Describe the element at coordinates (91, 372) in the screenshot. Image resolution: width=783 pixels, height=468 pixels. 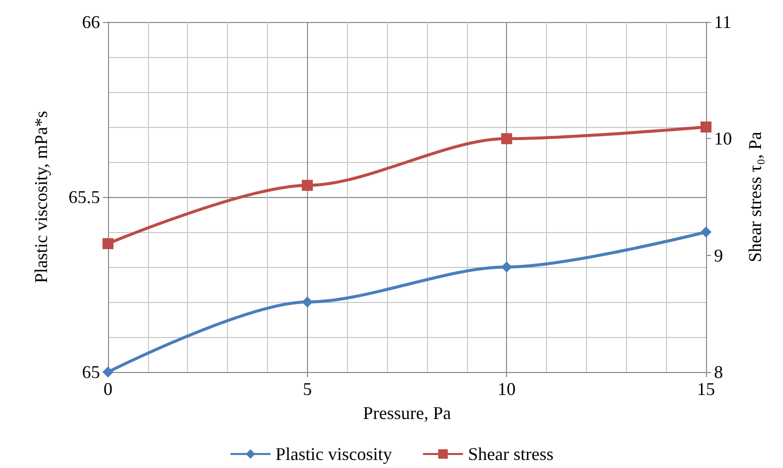
I see `y-tick-label: 65` at that location.